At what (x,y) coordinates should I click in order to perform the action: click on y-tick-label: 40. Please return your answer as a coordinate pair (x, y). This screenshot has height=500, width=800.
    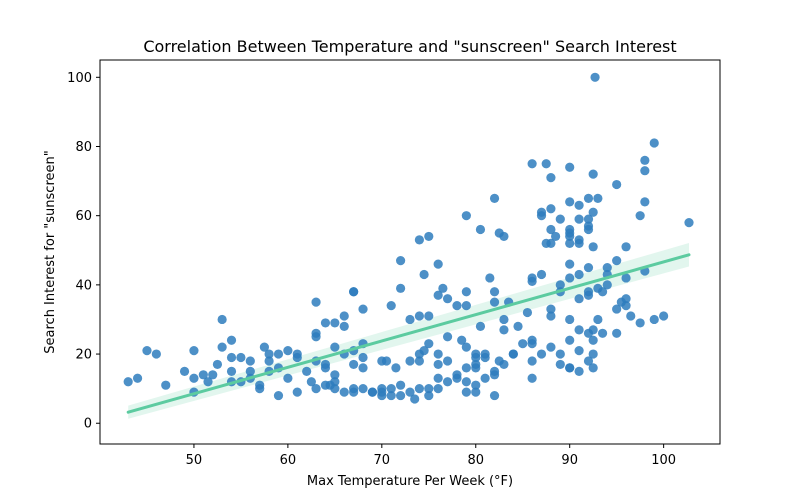
    Looking at the image, I should click on (83, 285).